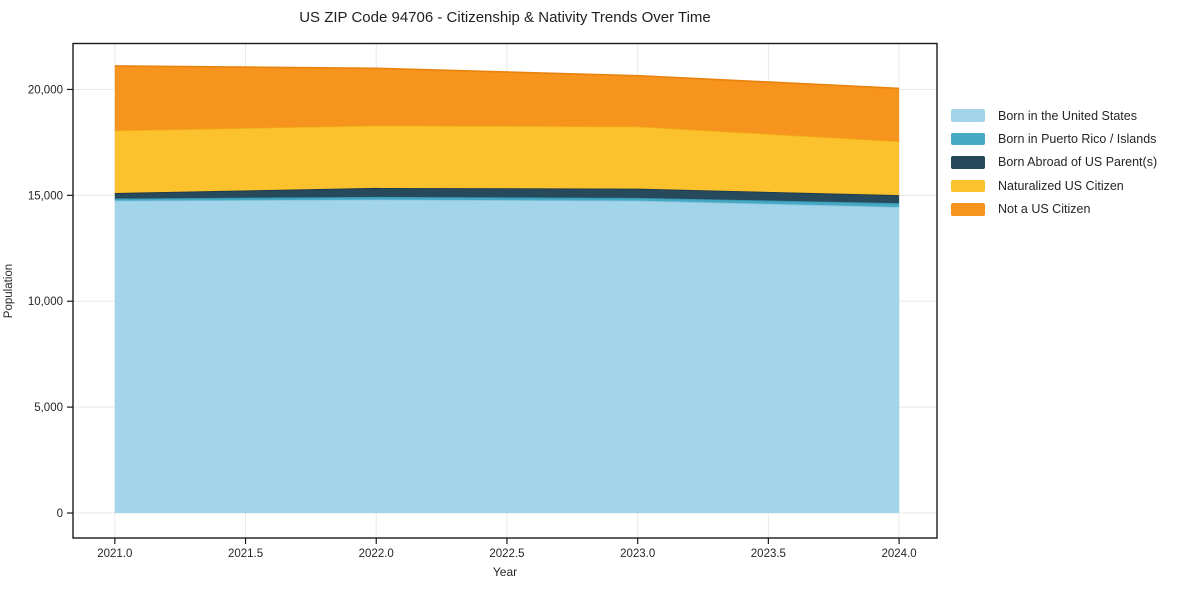 The width and height of the screenshot is (1189, 590). I want to click on legend-item: Not a US Citizen, so click(1054, 209).